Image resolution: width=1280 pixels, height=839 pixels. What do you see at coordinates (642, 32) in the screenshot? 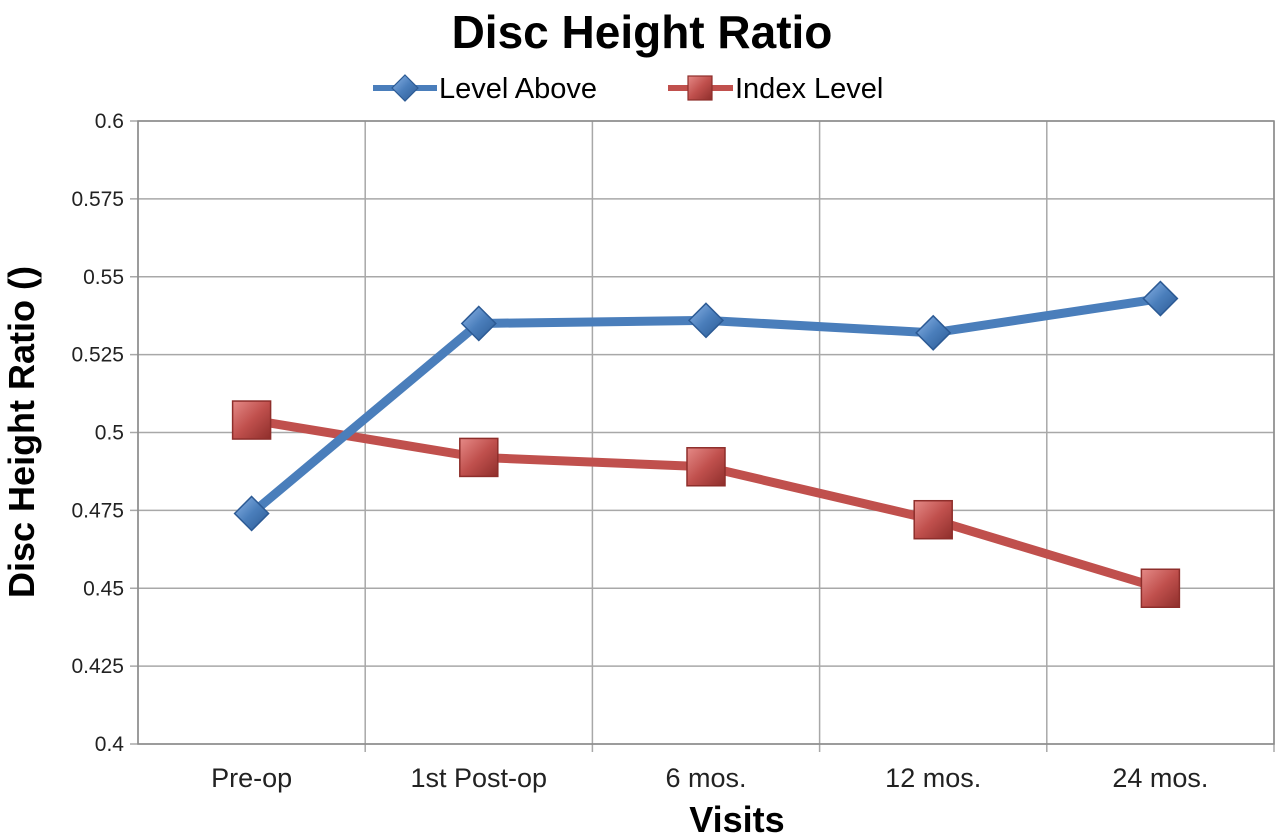
I see `chart-title: Disc Height Ratio` at bounding box center [642, 32].